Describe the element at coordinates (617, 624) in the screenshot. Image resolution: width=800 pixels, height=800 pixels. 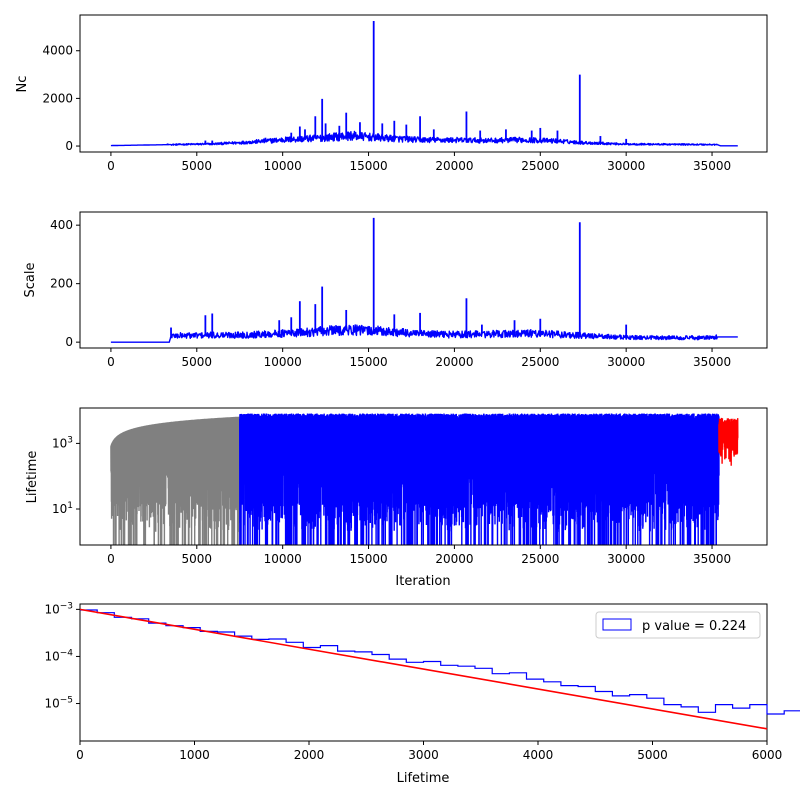
I see `legend-swatch` at that location.